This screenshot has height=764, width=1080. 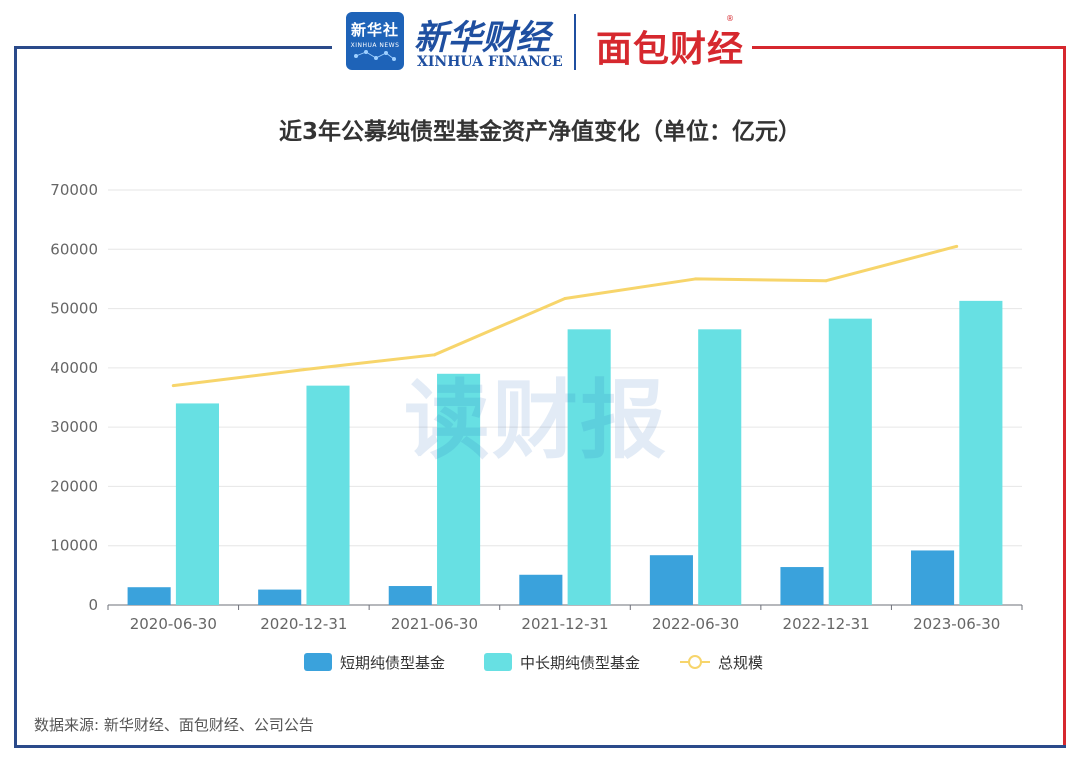 What do you see at coordinates (670, 49) in the screenshot?
I see `mianbao-finance-logo: 面包财经` at bounding box center [670, 49].